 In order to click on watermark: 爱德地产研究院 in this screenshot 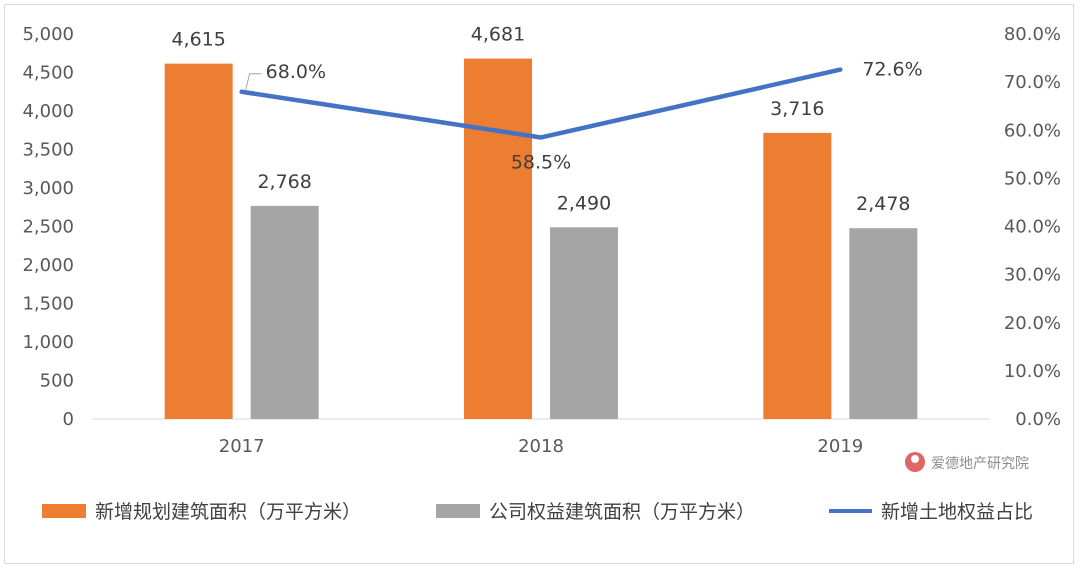, I will do `click(967, 462)`.